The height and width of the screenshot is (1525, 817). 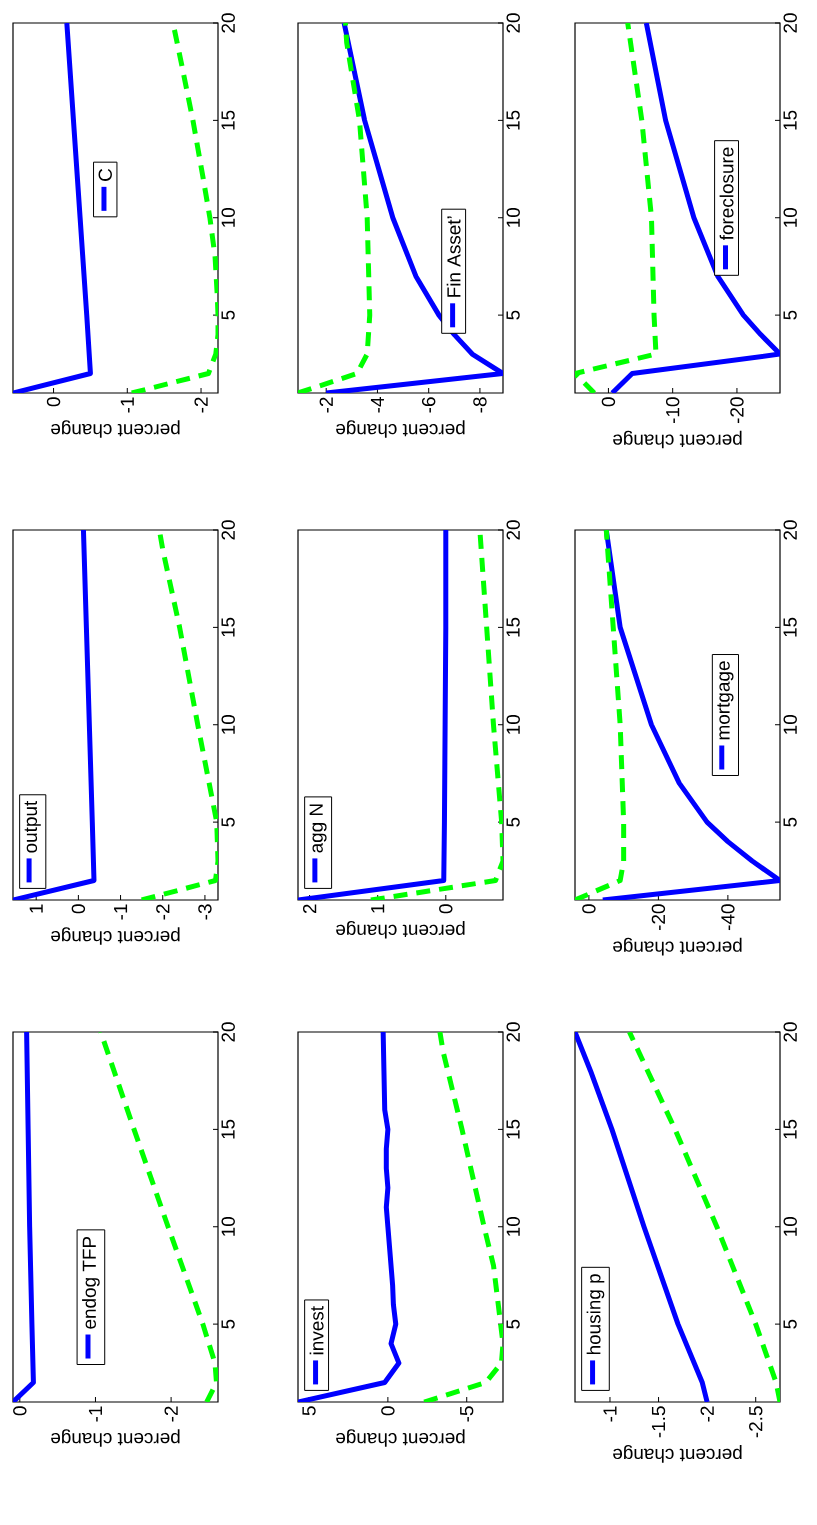 What do you see at coordinates (453, 256) in the screenshot?
I see `text: Fin Asset’` at bounding box center [453, 256].